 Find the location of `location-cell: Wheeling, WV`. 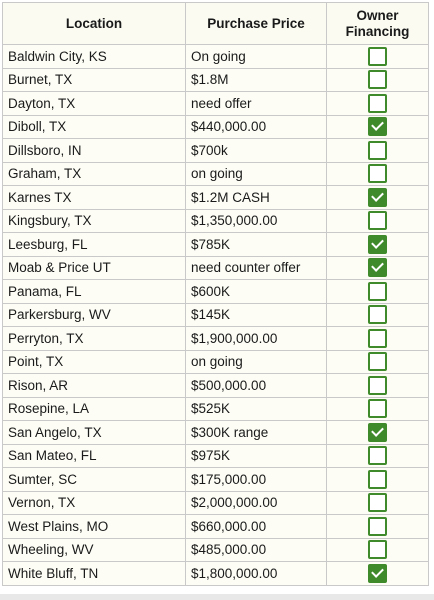

location-cell: Wheeling, WV is located at coordinates (94, 549).